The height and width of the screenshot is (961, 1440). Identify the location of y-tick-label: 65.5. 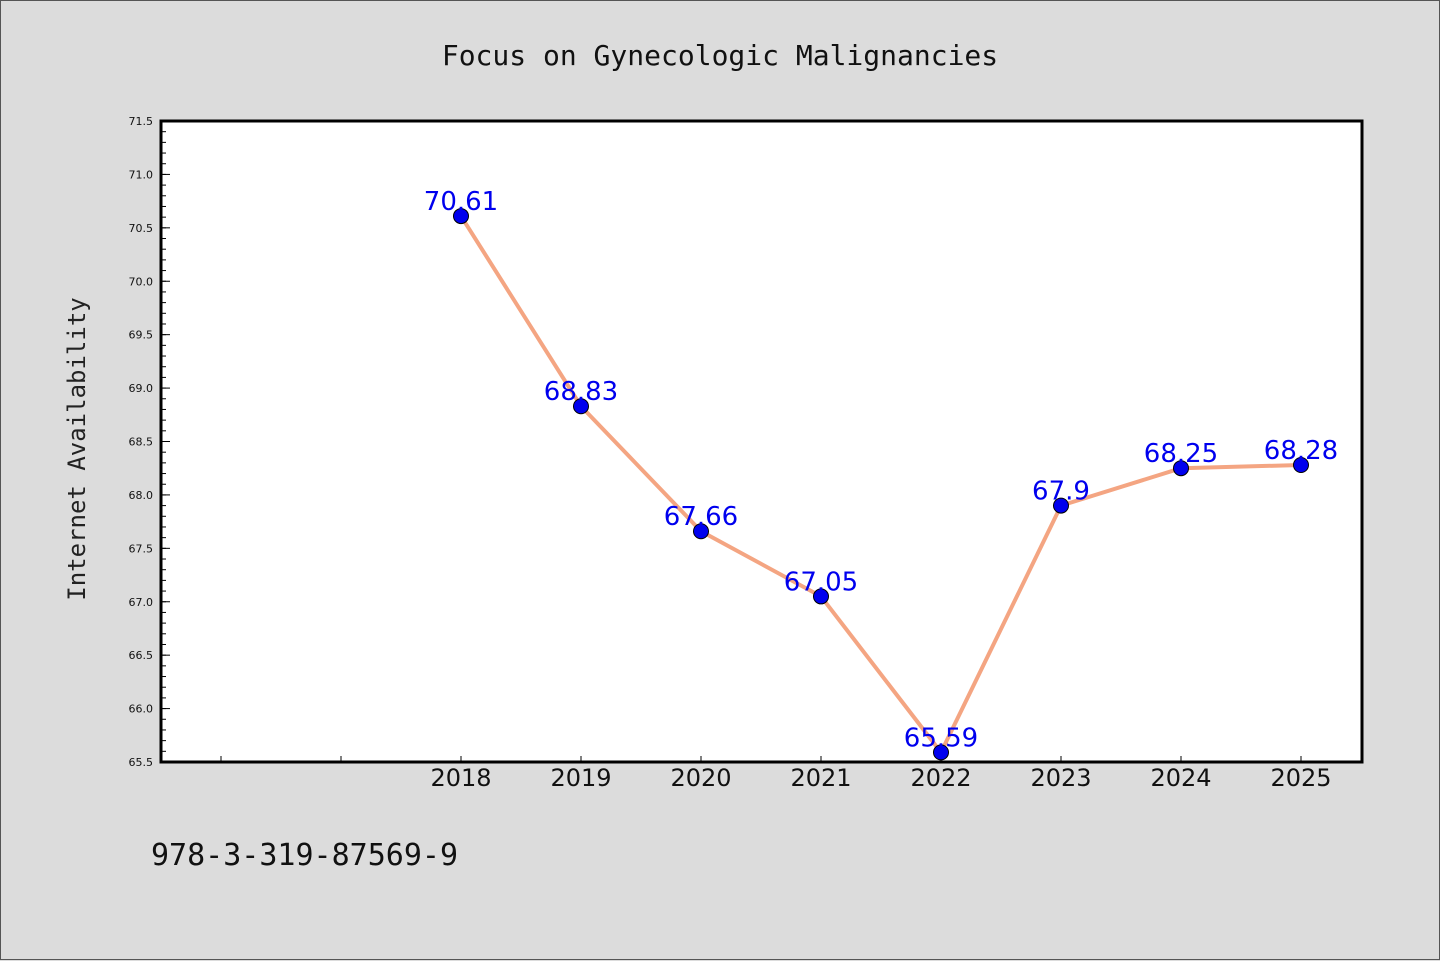
(141, 762).